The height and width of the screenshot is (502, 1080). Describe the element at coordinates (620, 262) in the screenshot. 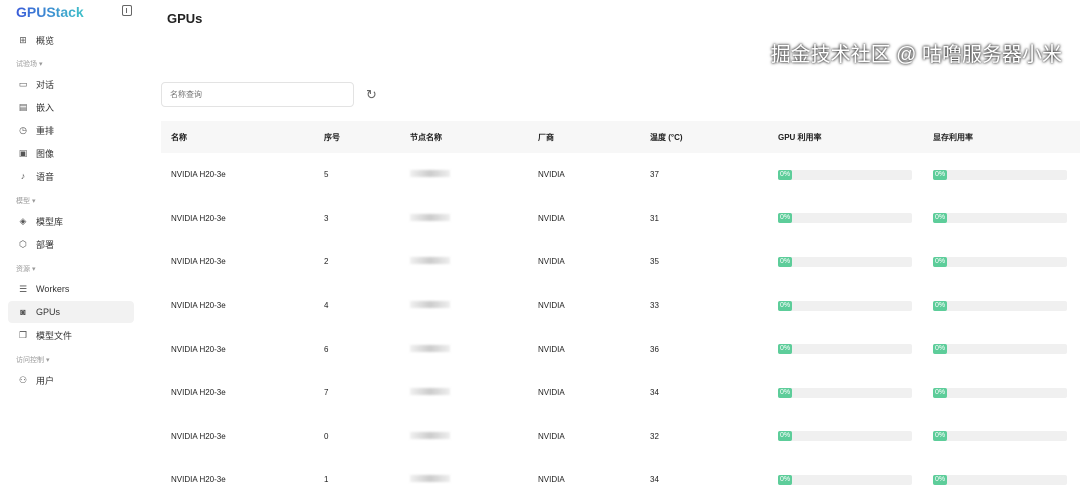

I see `table-row: NVIDIA H20-3e 2 NVIDIA 35 0% 0%` at that location.